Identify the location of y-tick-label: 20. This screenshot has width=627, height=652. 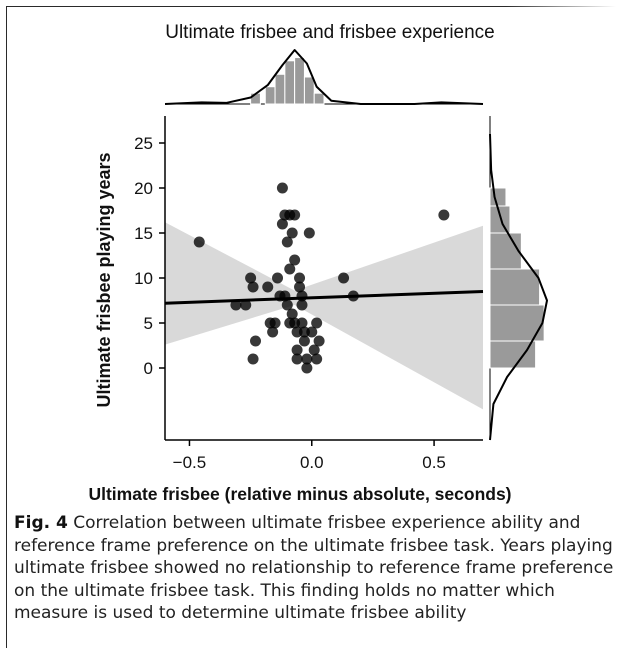
(143, 188).